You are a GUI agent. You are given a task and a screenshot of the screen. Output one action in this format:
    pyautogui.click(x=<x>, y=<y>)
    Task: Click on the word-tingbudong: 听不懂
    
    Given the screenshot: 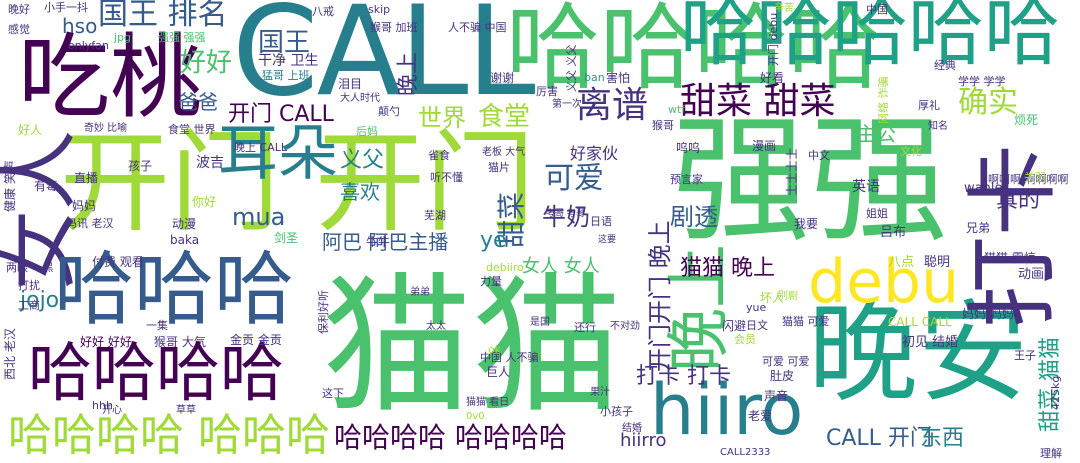 What is the action you would take?
    pyautogui.click(x=446, y=177)
    